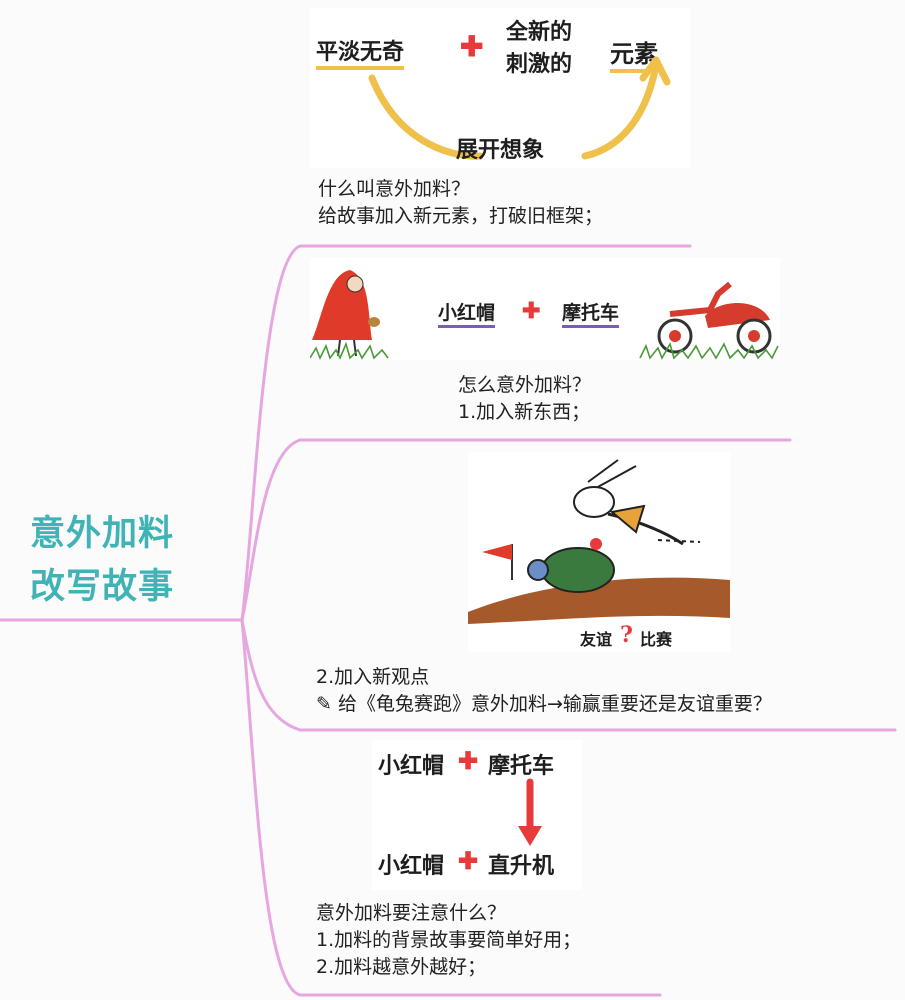 Image resolution: width=905 pixels, height=1000 pixels. Describe the element at coordinates (571, 565) in the screenshot. I see `tortoise-icon` at that location.